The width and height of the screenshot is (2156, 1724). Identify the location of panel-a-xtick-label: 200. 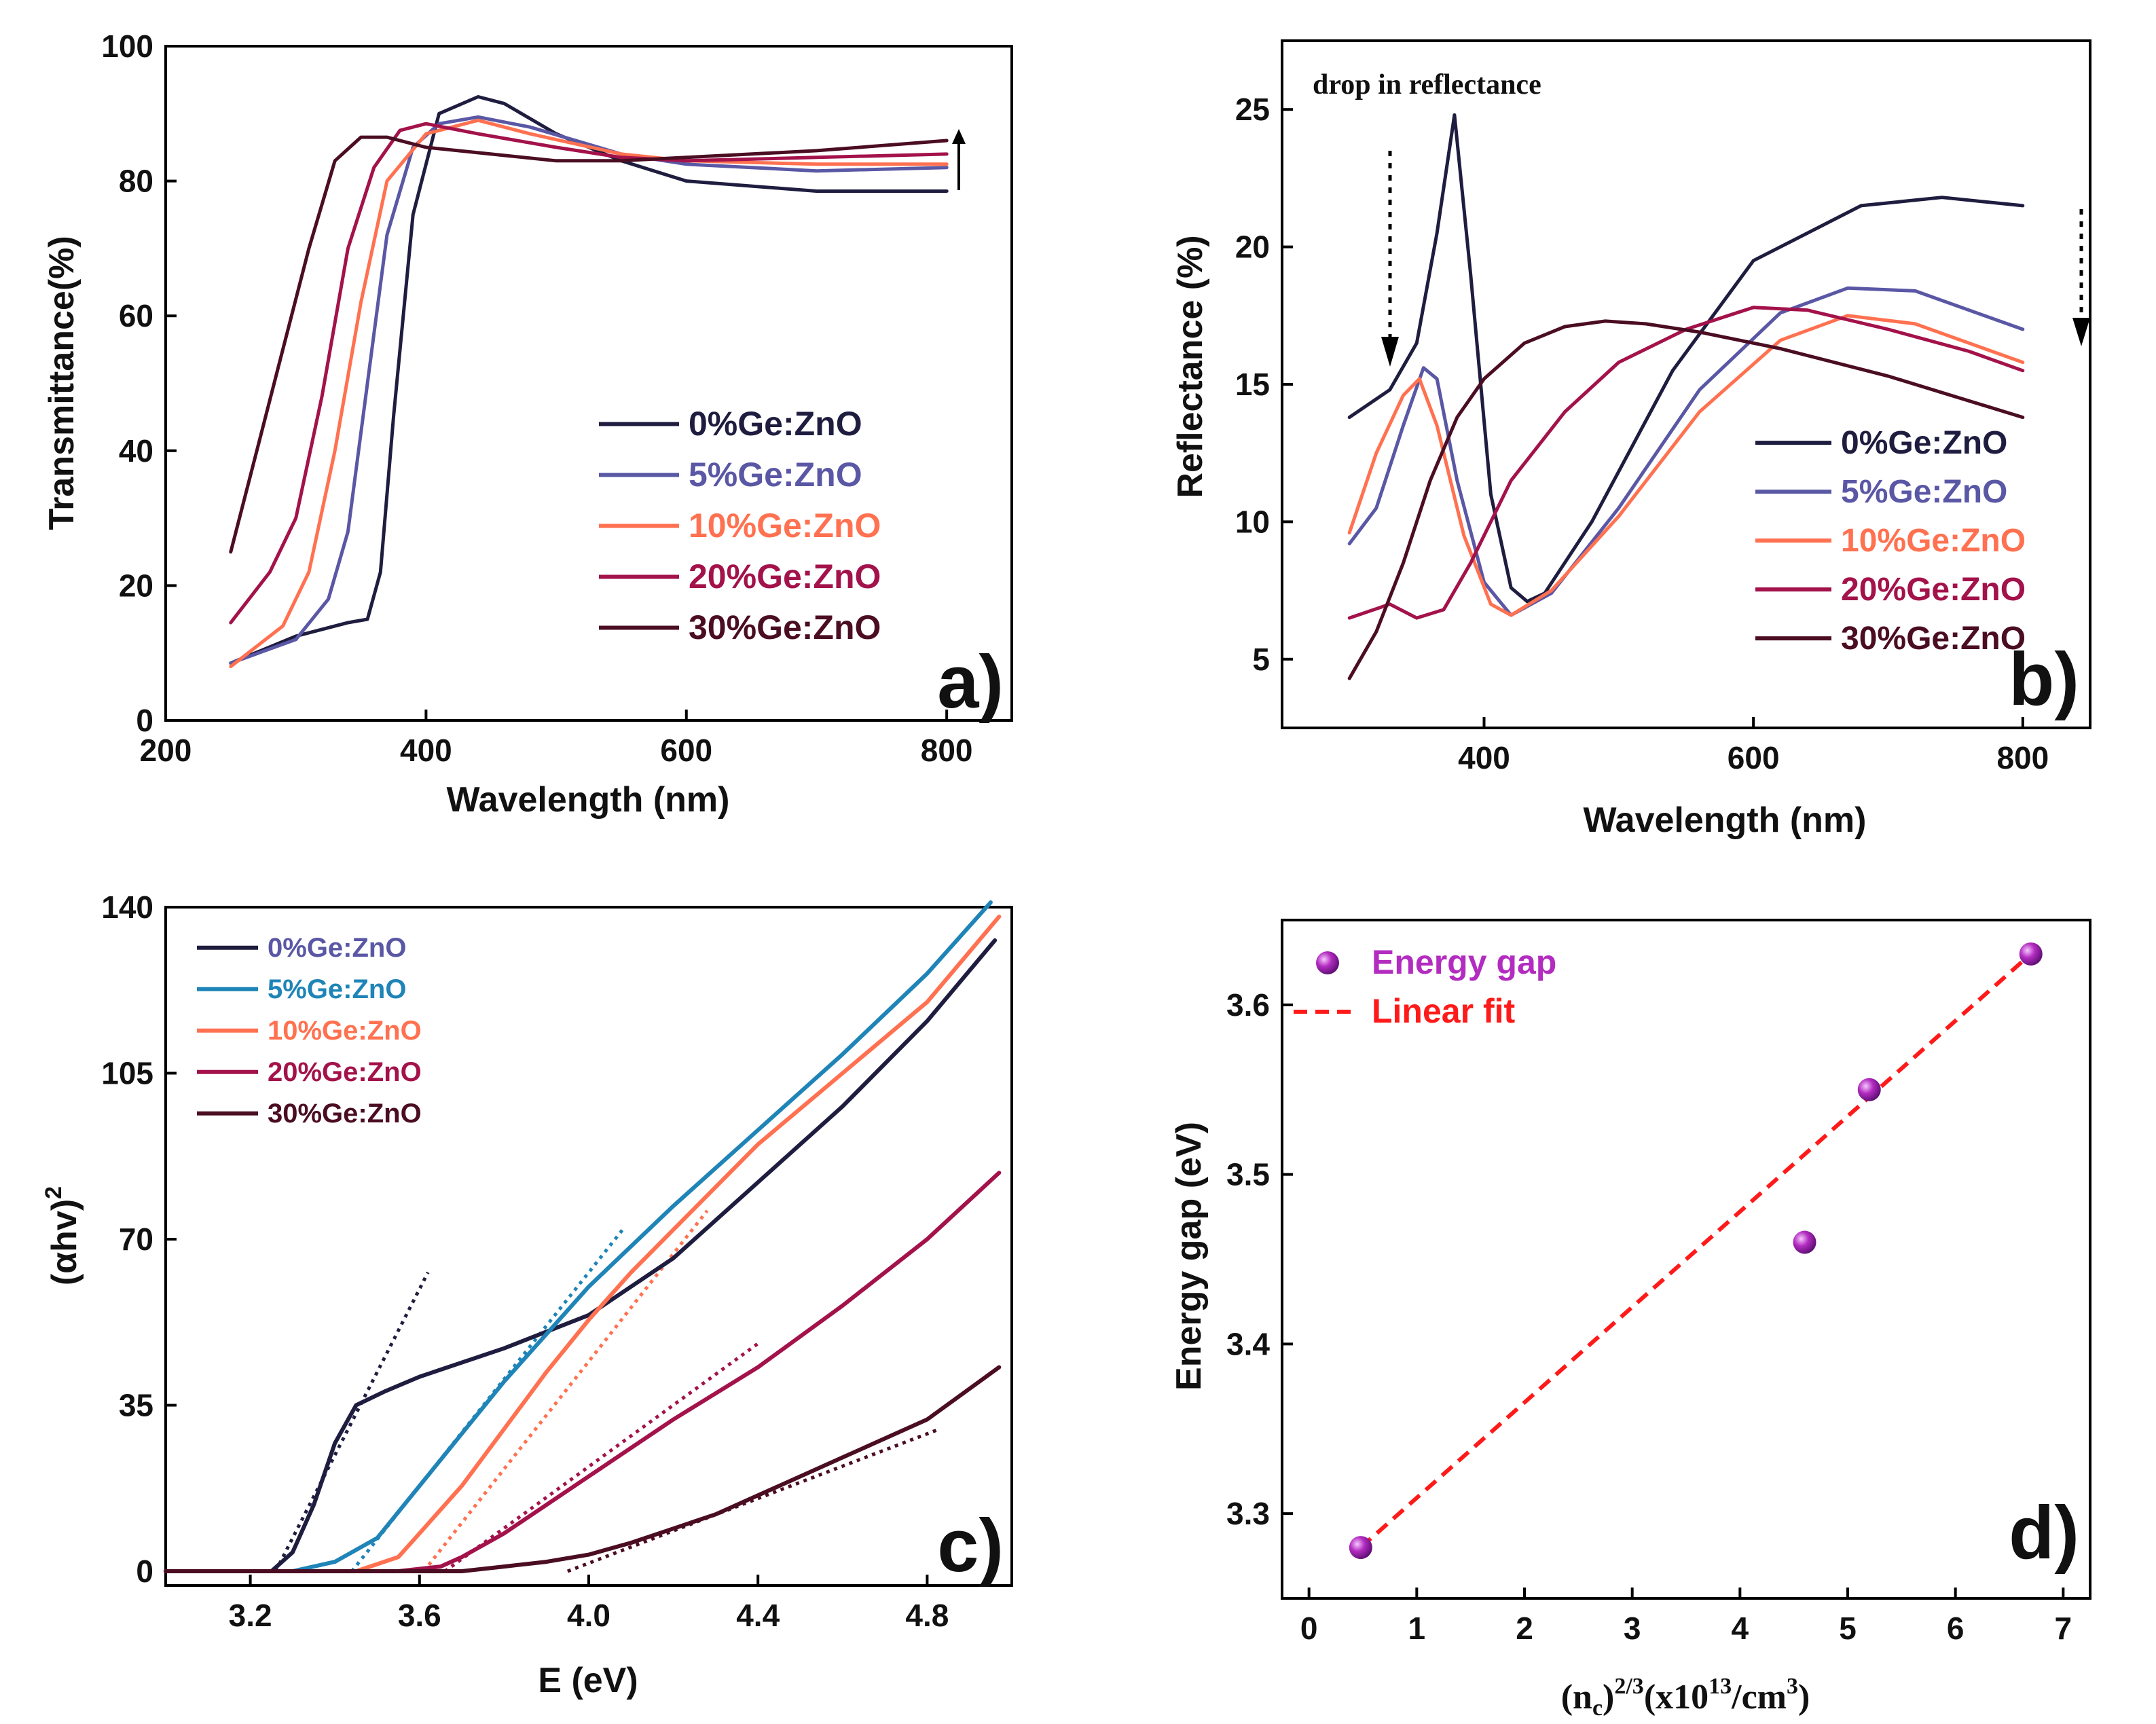
(166, 751).